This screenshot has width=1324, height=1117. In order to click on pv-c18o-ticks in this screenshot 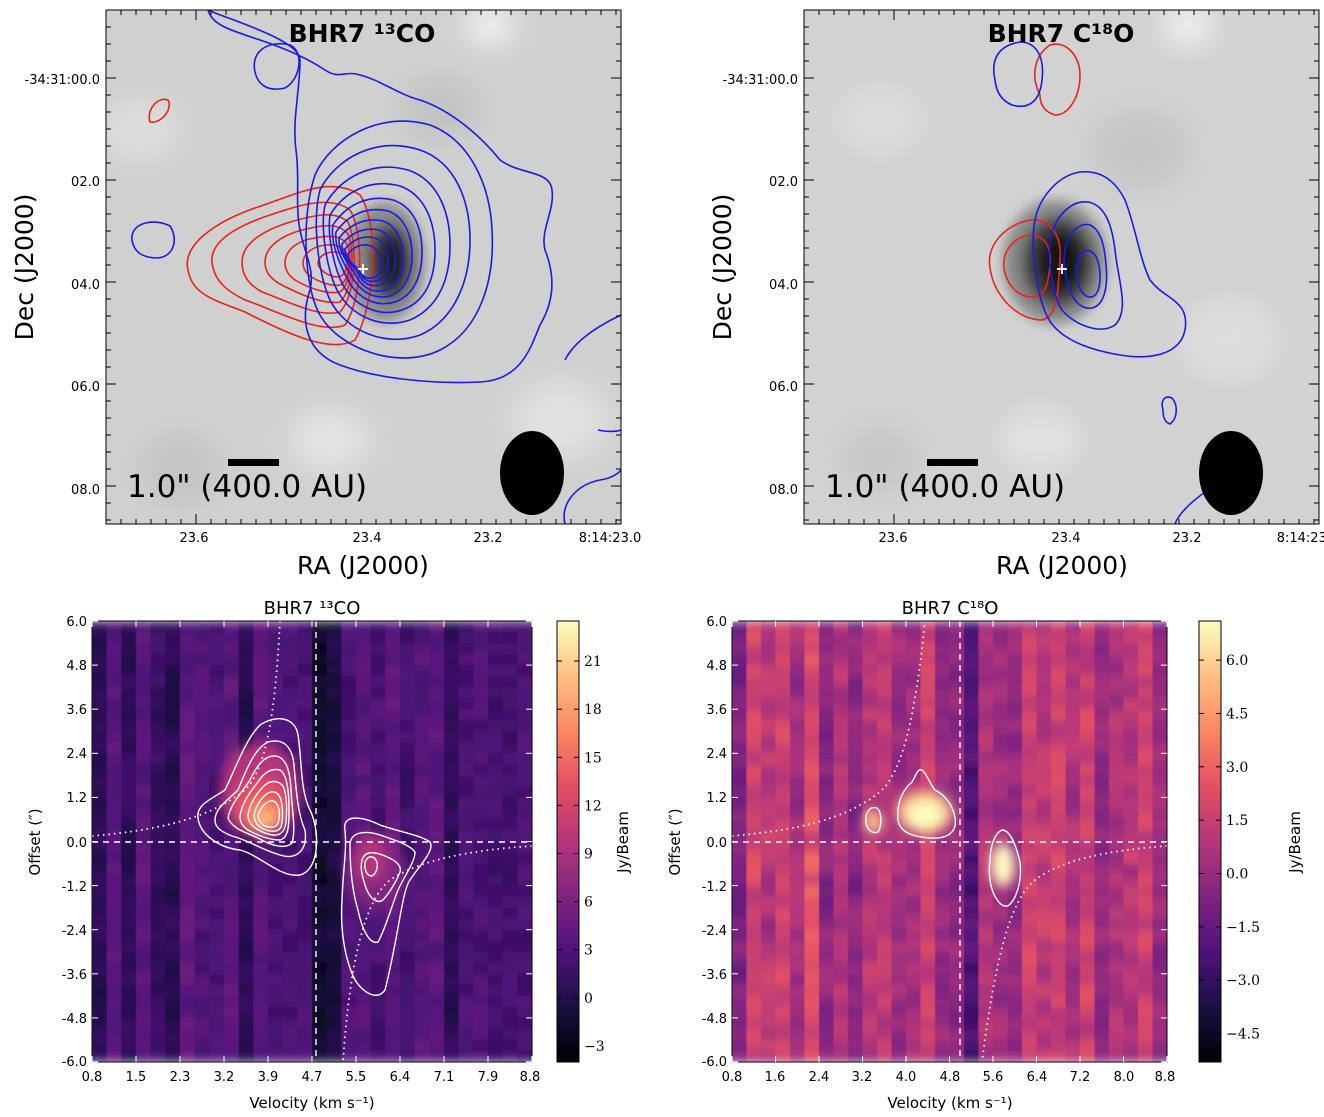, I will do `click(949, 841)`.